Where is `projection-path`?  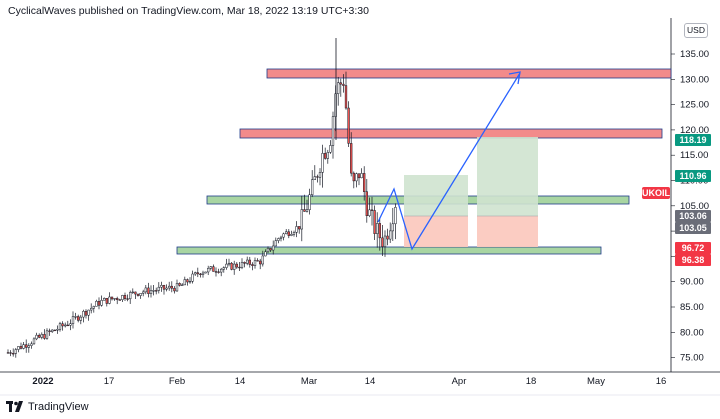 projection-path is located at coordinates (449, 161).